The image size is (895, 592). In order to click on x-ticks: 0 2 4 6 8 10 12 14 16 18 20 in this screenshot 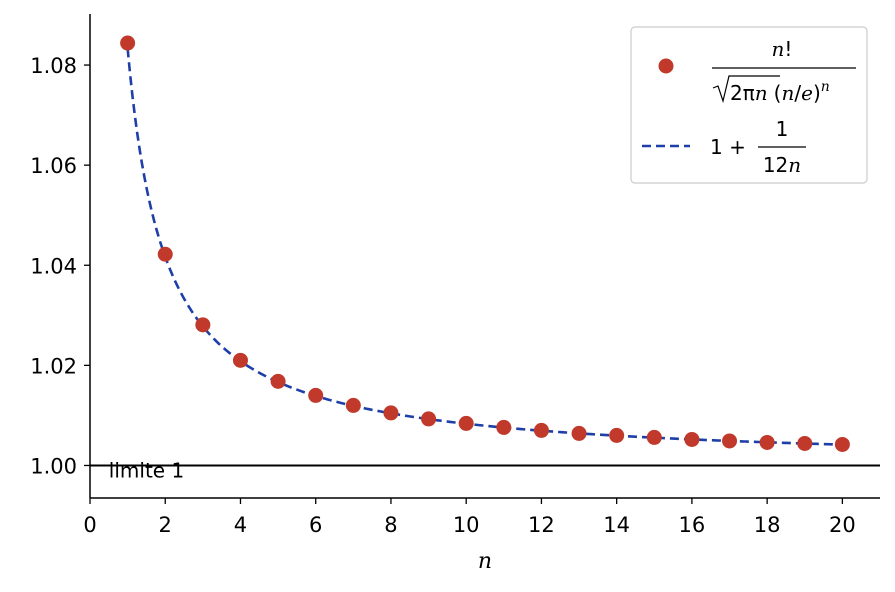, I will do `click(469, 517)`.